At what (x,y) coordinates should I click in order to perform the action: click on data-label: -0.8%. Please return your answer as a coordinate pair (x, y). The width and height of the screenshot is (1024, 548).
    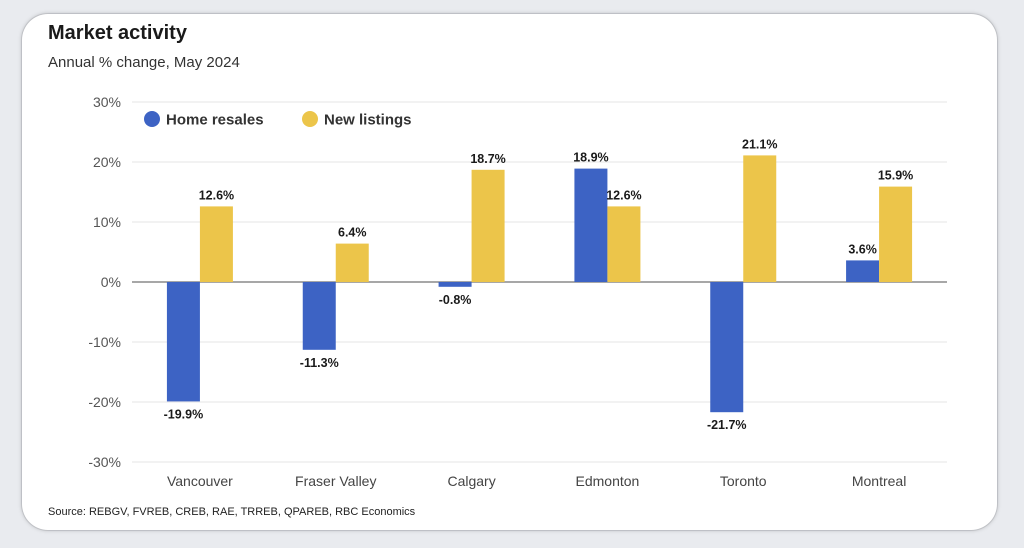
    Looking at the image, I should click on (455, 300).